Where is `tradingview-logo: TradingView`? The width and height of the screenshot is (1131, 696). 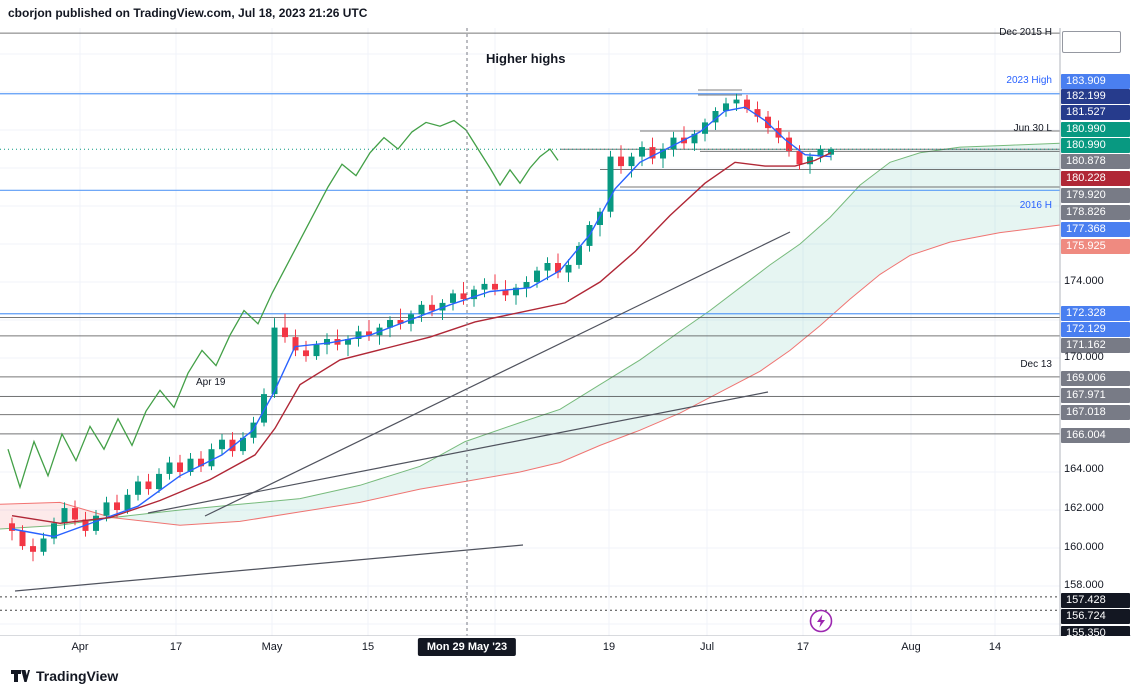 tradingview-logo: TradingView is located at coordinates (64, 676).